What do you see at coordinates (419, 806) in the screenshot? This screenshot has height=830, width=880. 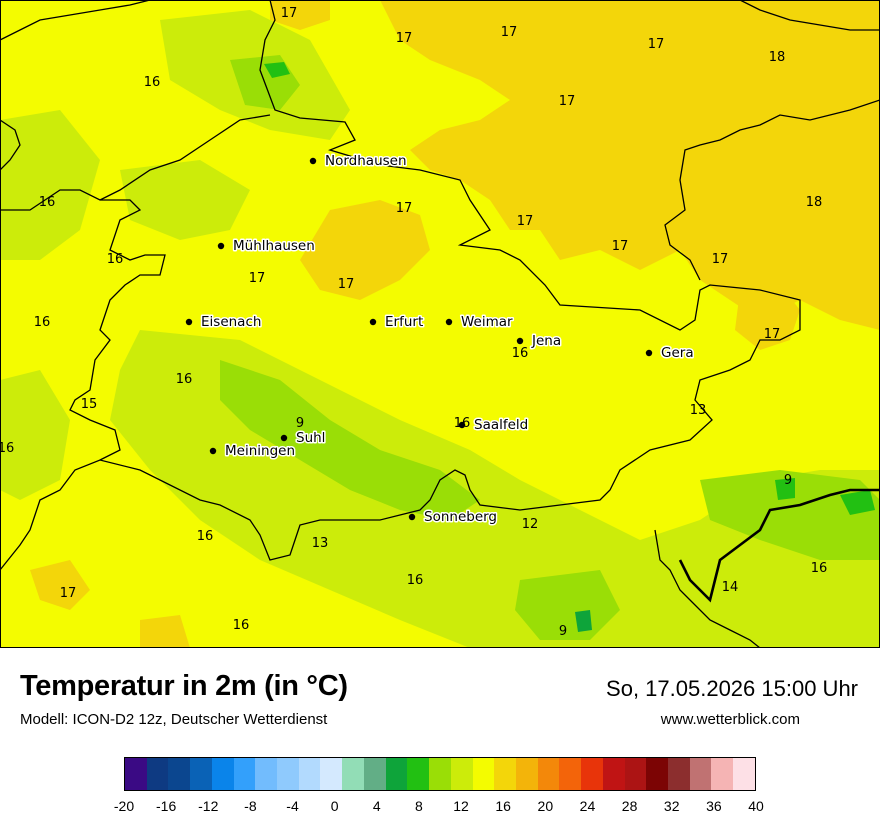 I see `legend-tick-label: 8` at bounding box center [419, 806].